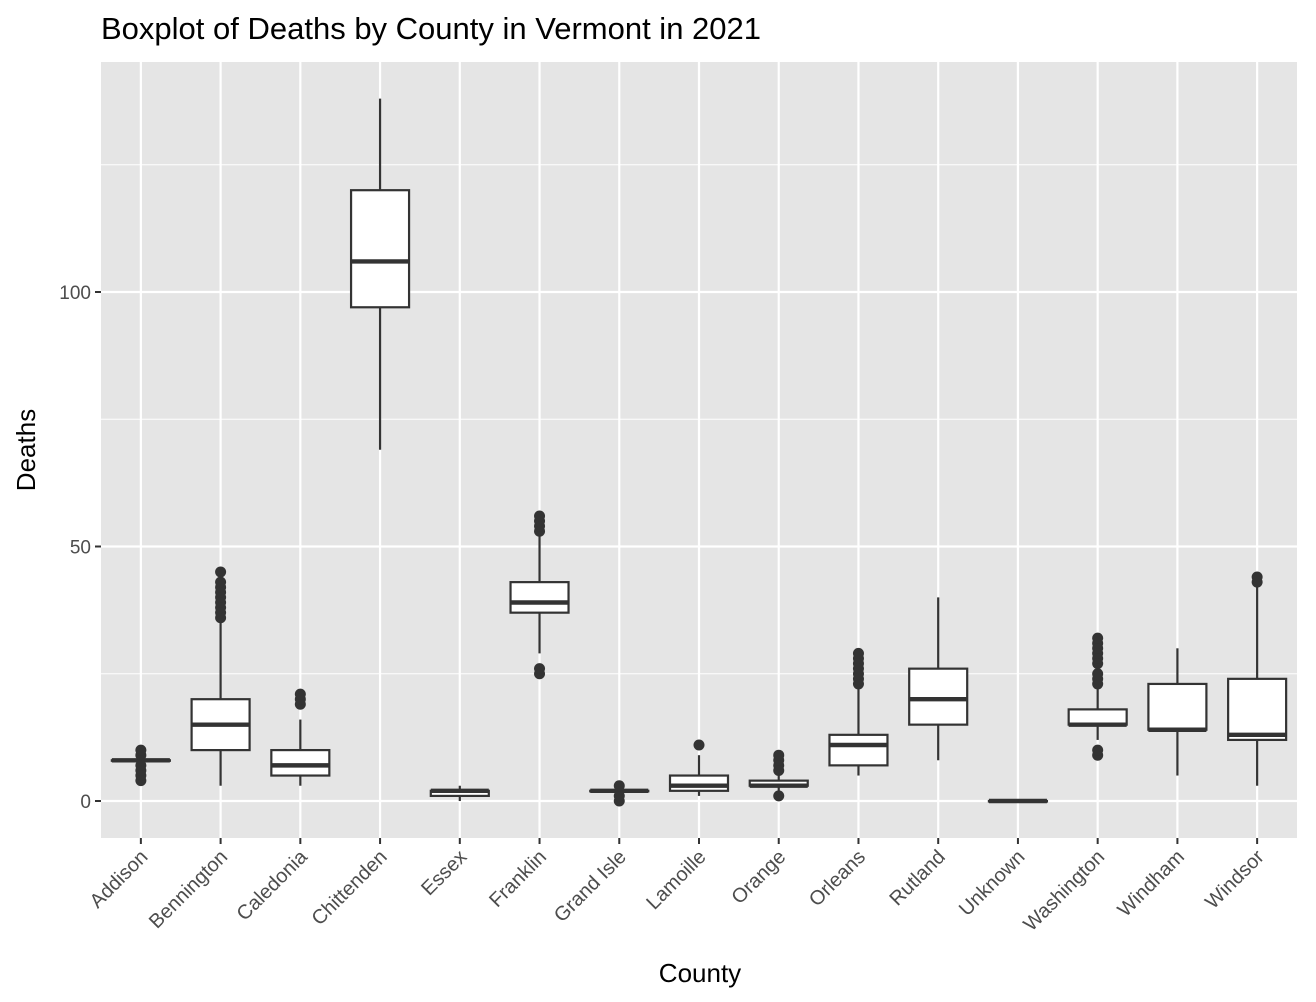  What do you see at coordinates (858, 711) in the screenshot?
I see `boxplot-orleans` at bounding box center [858, 711].